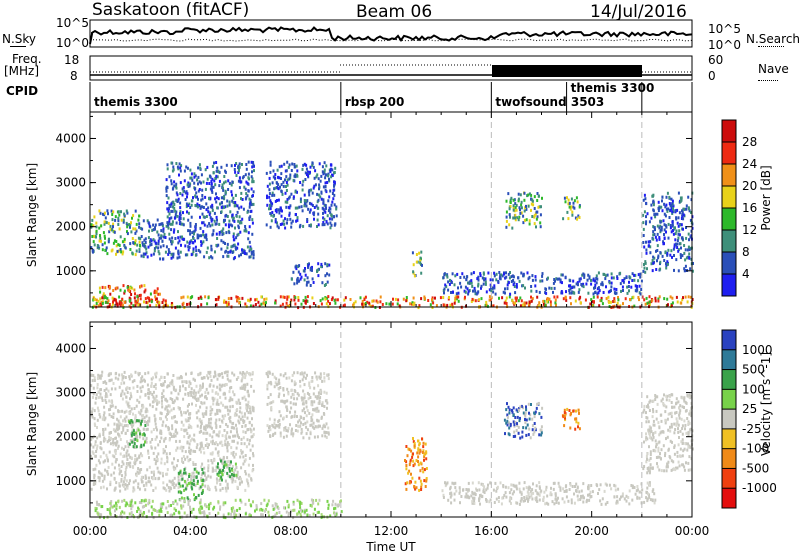 The image size is (800, 554). I want to click on noise-left-tick-bottom: 10^0, so click(72, 43).